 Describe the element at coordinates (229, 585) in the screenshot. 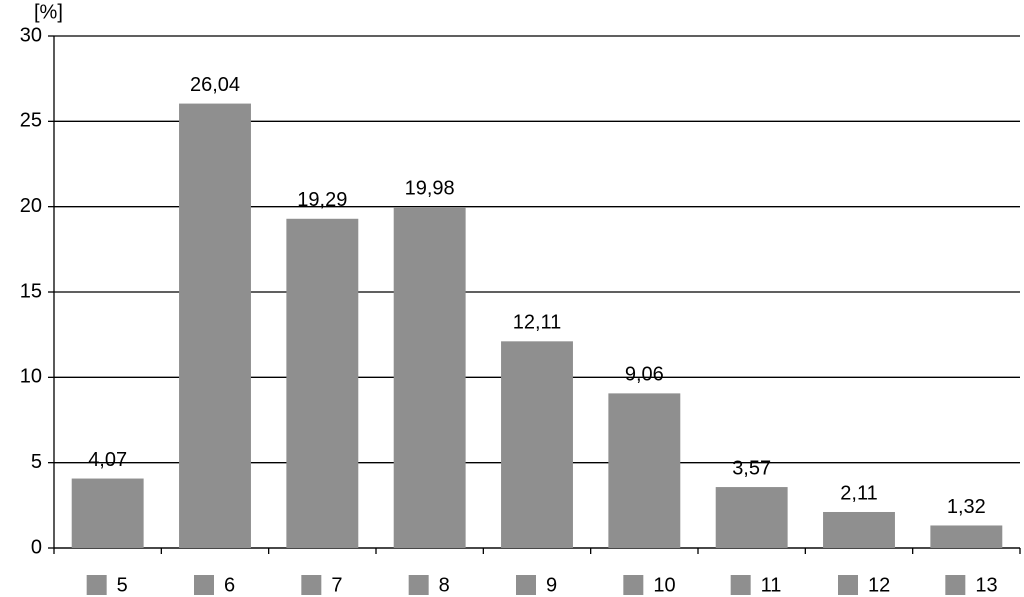

I see `x-tick-label: 6` at that location.